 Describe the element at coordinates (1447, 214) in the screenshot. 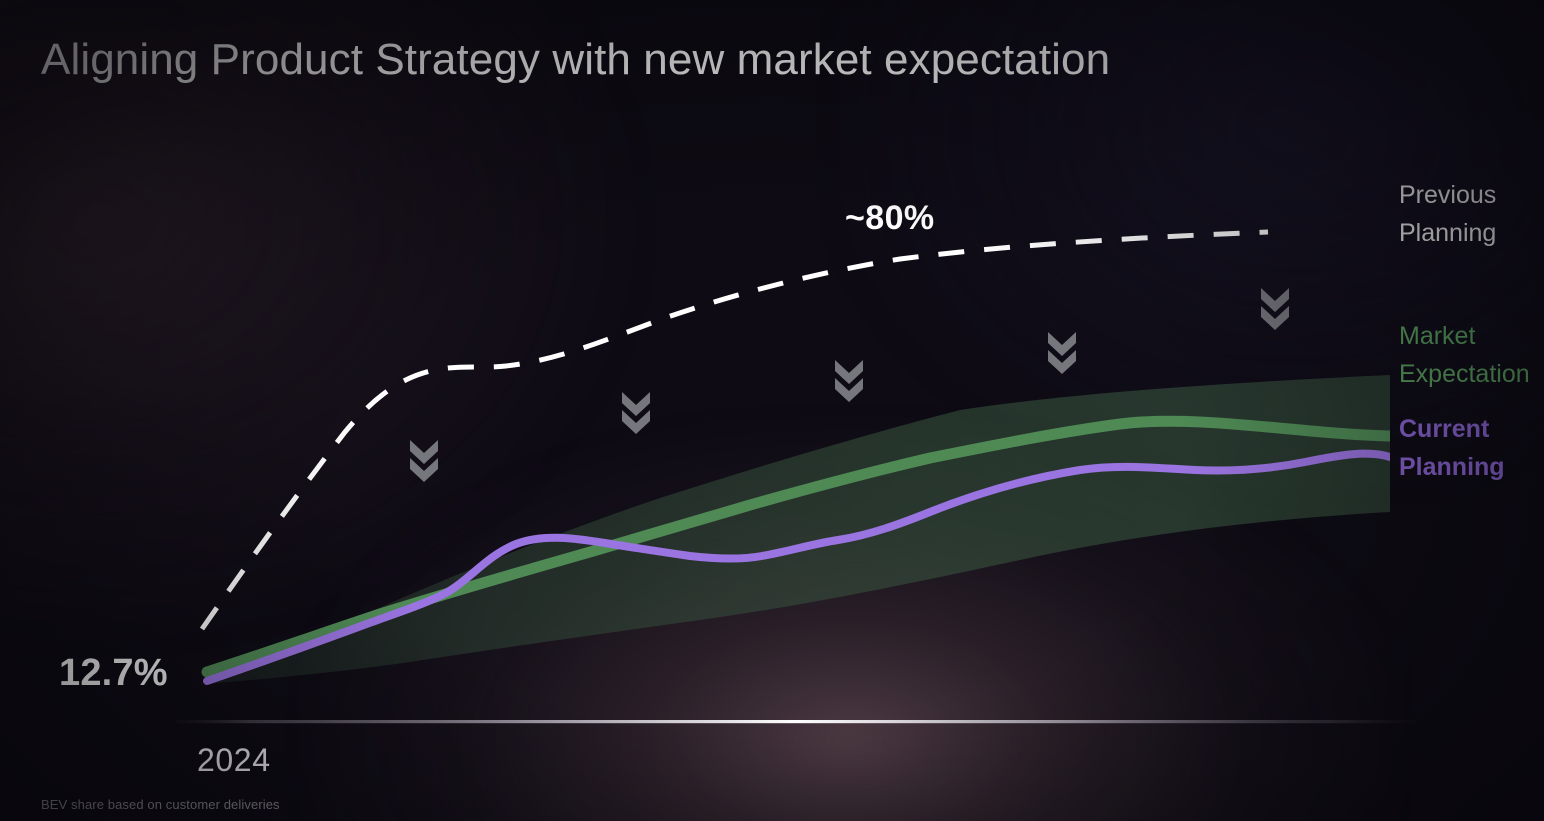

I see `legend-item-previous-planning: Previous Planning` at that location.